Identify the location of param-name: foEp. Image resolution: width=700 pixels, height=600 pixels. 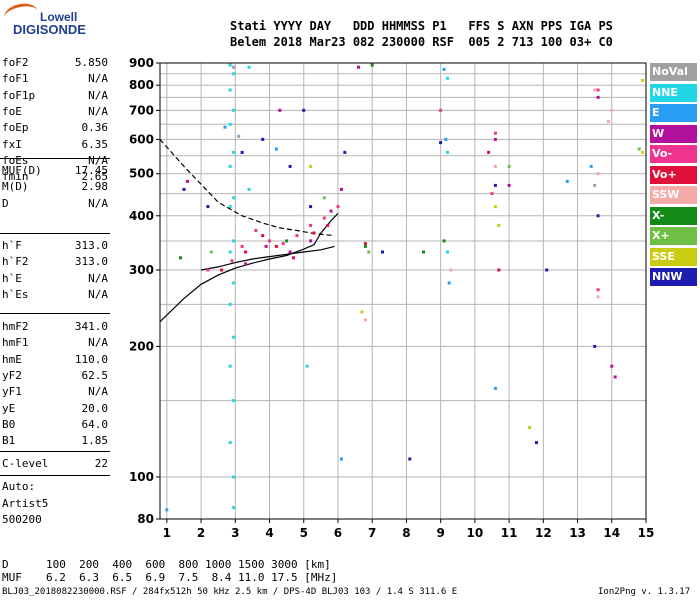
(15, 128).